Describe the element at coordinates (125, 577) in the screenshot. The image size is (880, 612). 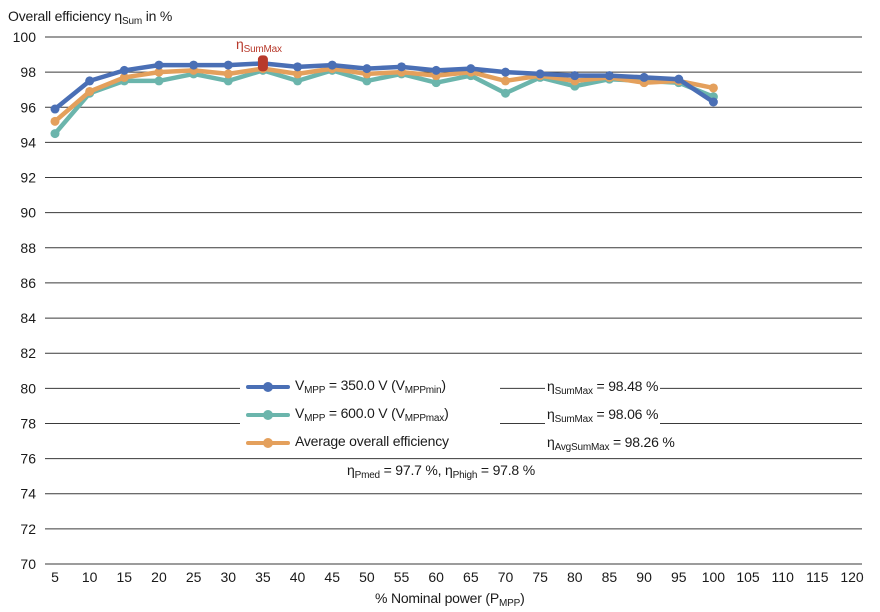
I see `x-tick-label: 15` at that location.